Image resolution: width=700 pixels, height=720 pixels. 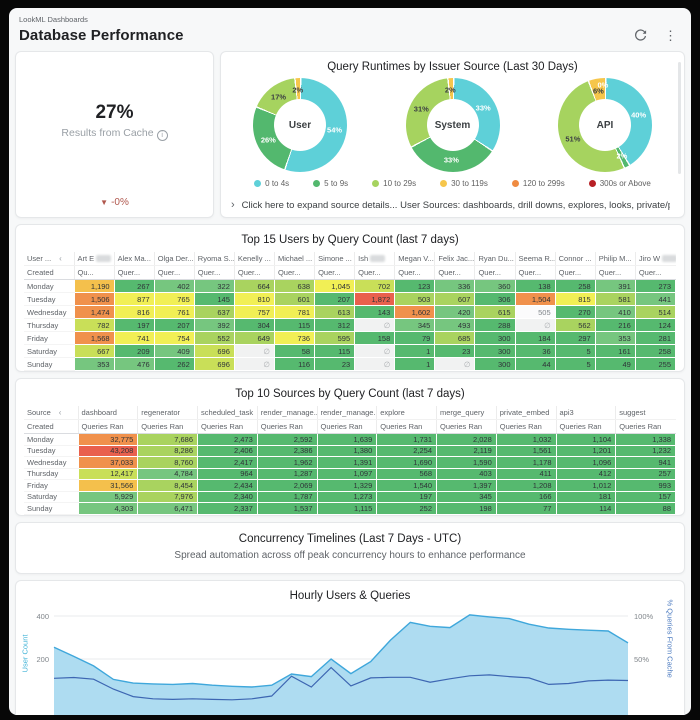 I want to click on heatmap-cell: 198, so click(x=466, y=508).